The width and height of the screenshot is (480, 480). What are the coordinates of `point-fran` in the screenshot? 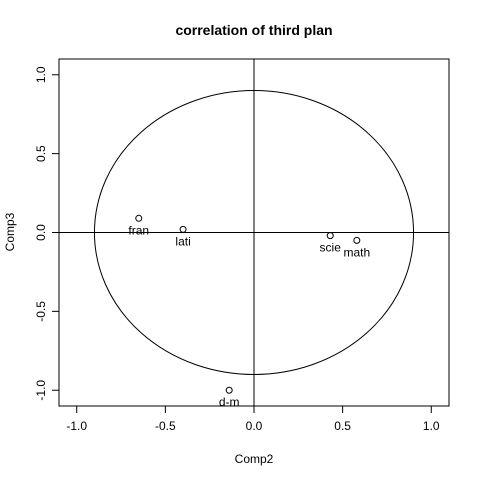 It's located at (139, 218).